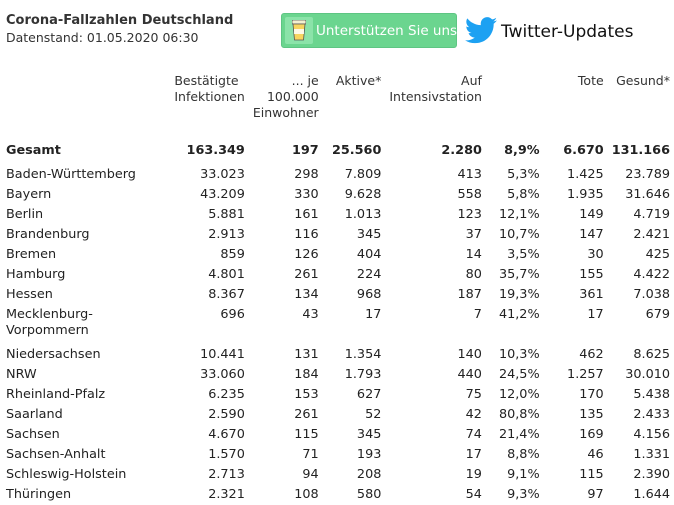 The height and width of the screenshot is (505, 674). I want to click on state-name: Berlin, so click(25, 214).